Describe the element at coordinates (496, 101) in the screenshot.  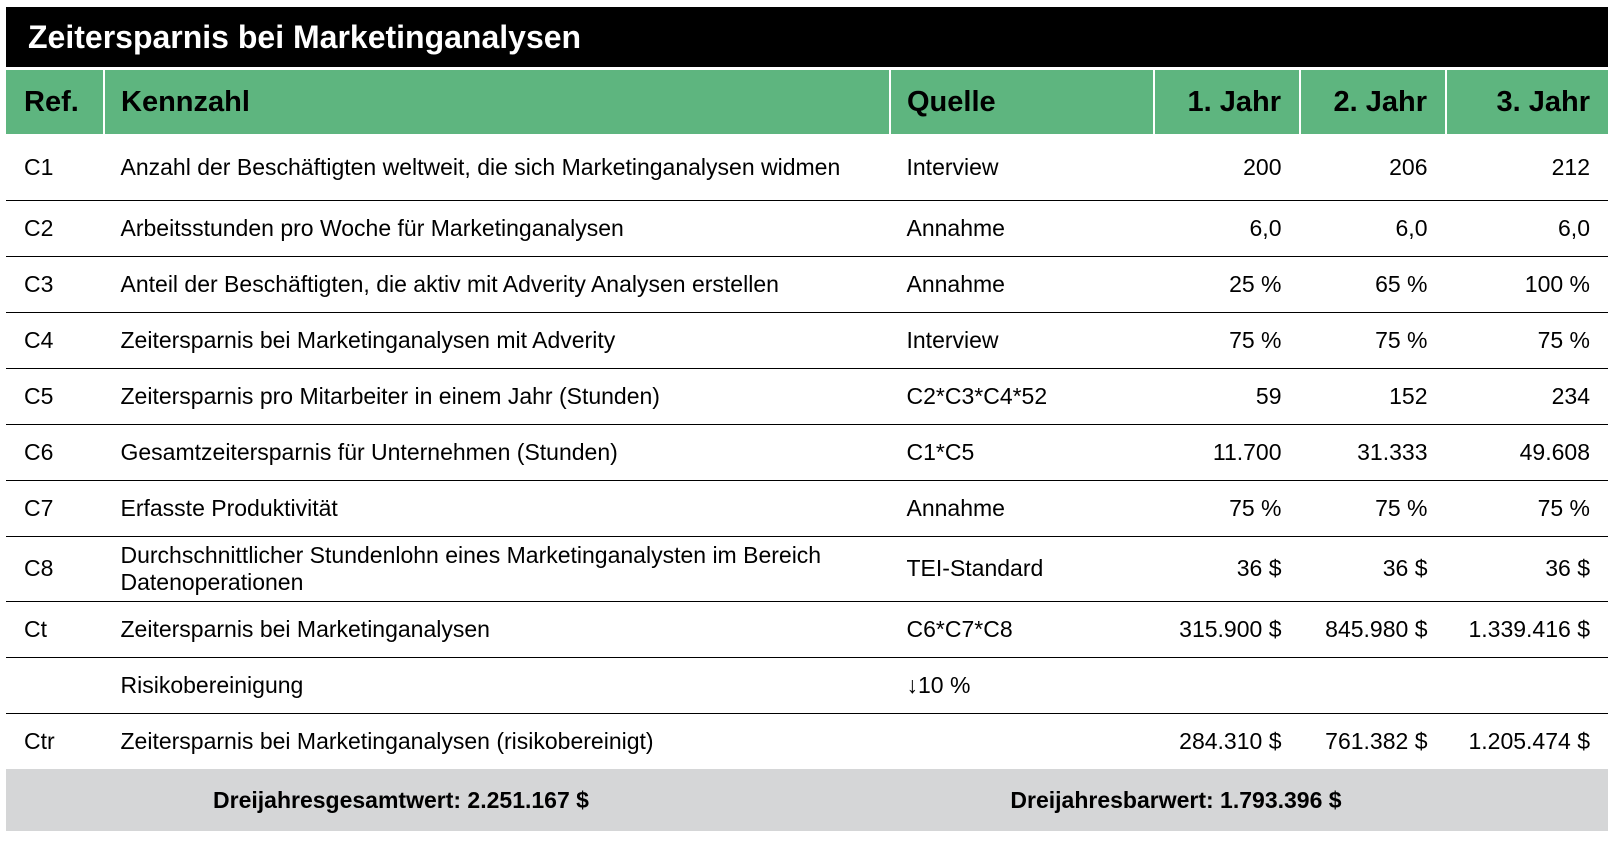
I see `header-metric: Kennzahl` at that location.